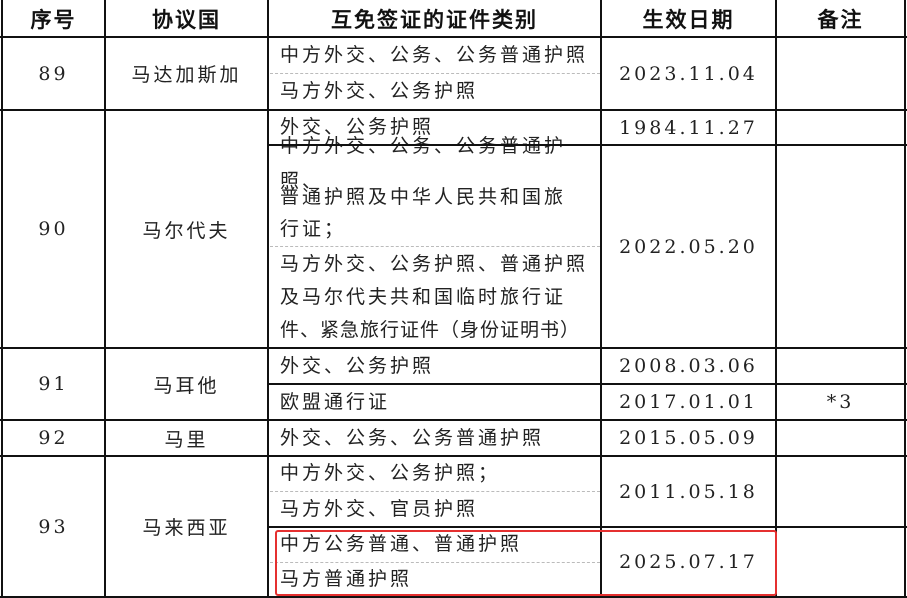 This screenshot has height=598, width=907. What do you see at coordinates (53, 19) in the screenshot?
I see `header-no: 序号` at bounding box center [53, 19].